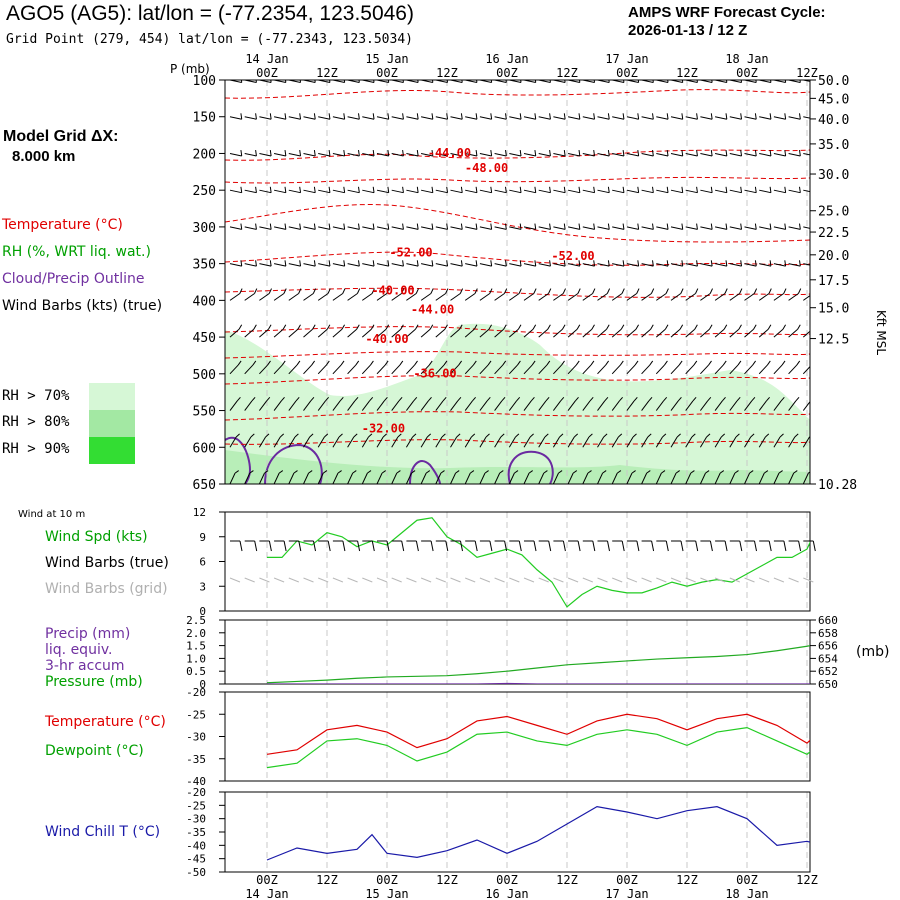 The width and height of the screenshot is (900, 900). What do you see at coordinates (196, 819) in the screenshot?
I see `chill-panel-tick-label: -30` at bounding box center [196, 819].